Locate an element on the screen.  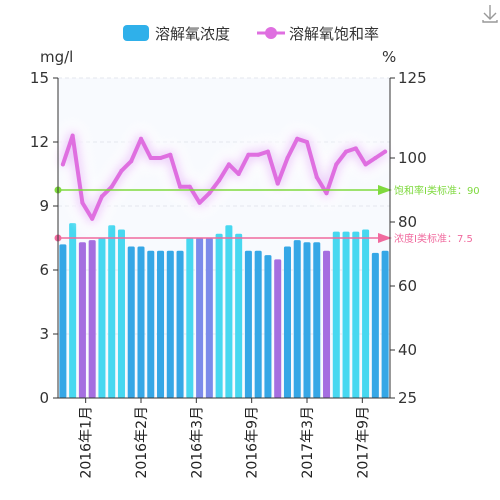
left-tick-label: 12 is located at coordinates (39, 142).